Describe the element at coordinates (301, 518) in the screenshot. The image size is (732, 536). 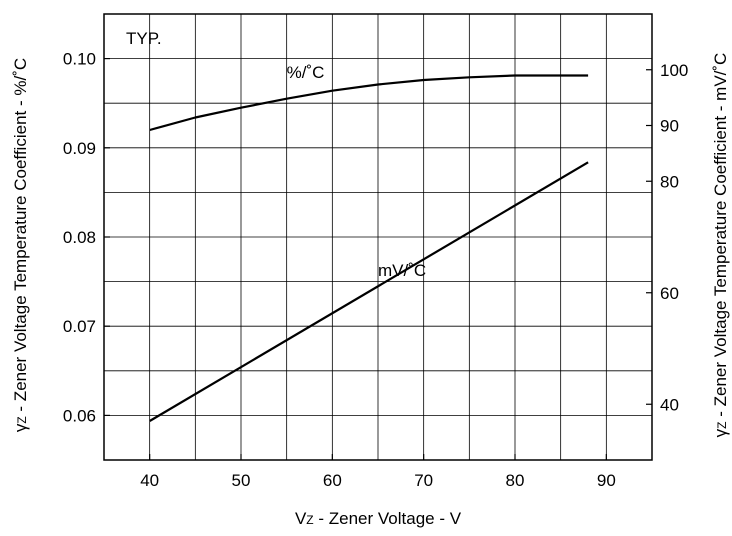
I see `x-axis-label-symbol: V` at that location.